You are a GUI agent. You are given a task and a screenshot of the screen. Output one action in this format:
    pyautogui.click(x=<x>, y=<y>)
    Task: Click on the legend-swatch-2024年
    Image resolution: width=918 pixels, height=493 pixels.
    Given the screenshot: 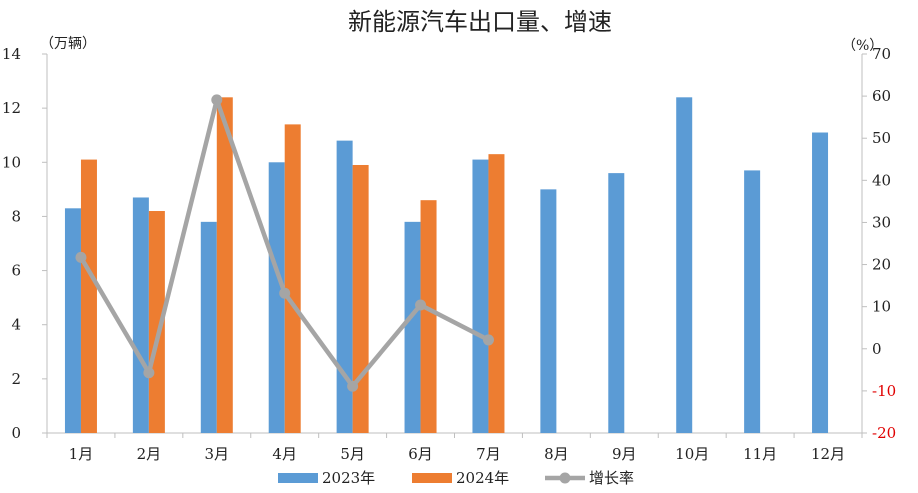 What is the action you would take?
    pyautogui.click(x=432, y=478)
    